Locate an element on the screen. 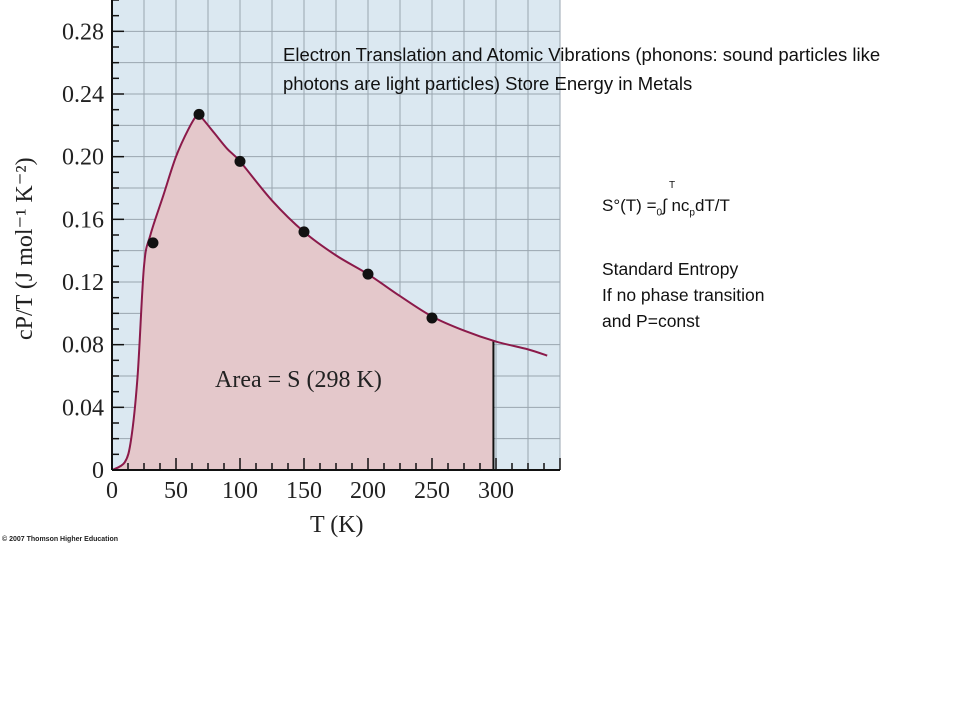 This screenshot has height=720, width=960. x-tick-label: 250 is located at coordinates (432, 491).